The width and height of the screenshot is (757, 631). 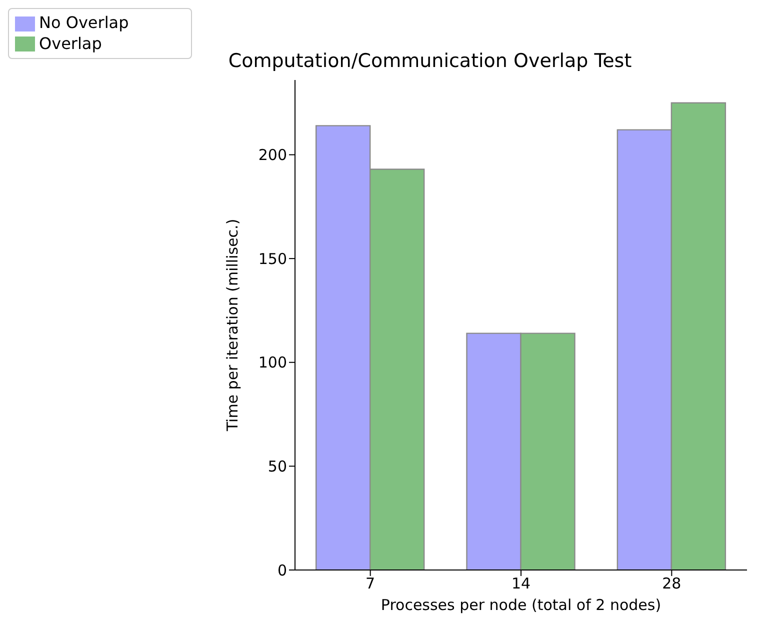 What do you see at coordinates (232, 325) in the screenshot?
I see `y-axis-title: Time per iteration (millisec.)` at bounding box center [232, 325].